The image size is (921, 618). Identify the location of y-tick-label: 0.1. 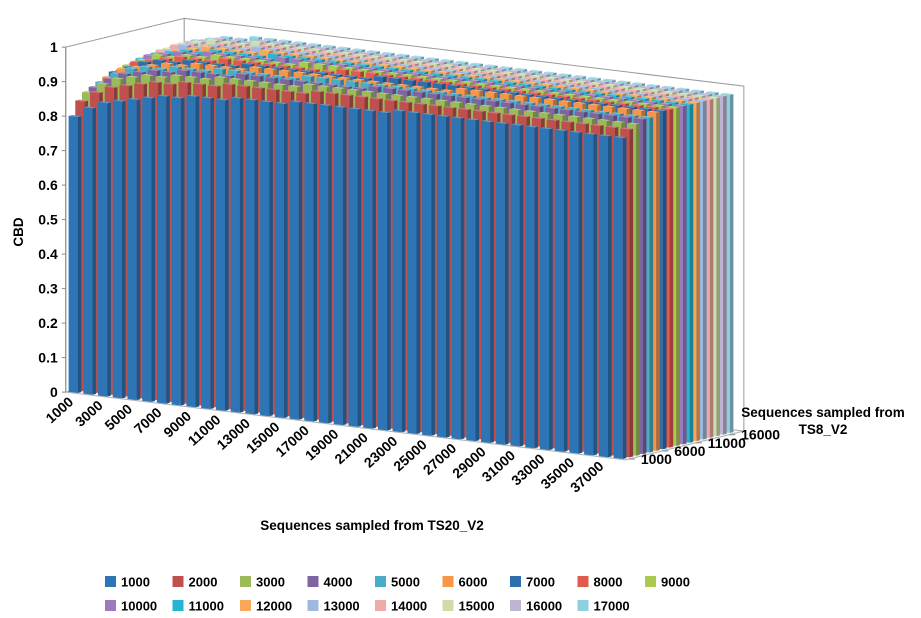
(48, 358).